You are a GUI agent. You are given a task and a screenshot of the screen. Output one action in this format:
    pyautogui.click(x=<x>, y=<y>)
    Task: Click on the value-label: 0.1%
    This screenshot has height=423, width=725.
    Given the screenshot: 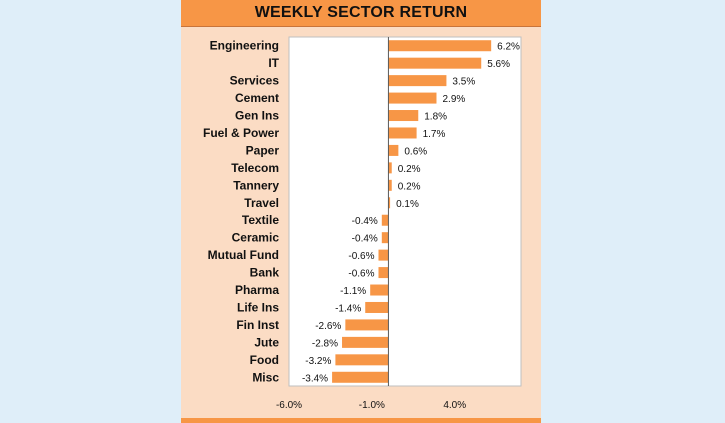 What is the action you would take?
    pyautogui.click(x=407, y=204)
    